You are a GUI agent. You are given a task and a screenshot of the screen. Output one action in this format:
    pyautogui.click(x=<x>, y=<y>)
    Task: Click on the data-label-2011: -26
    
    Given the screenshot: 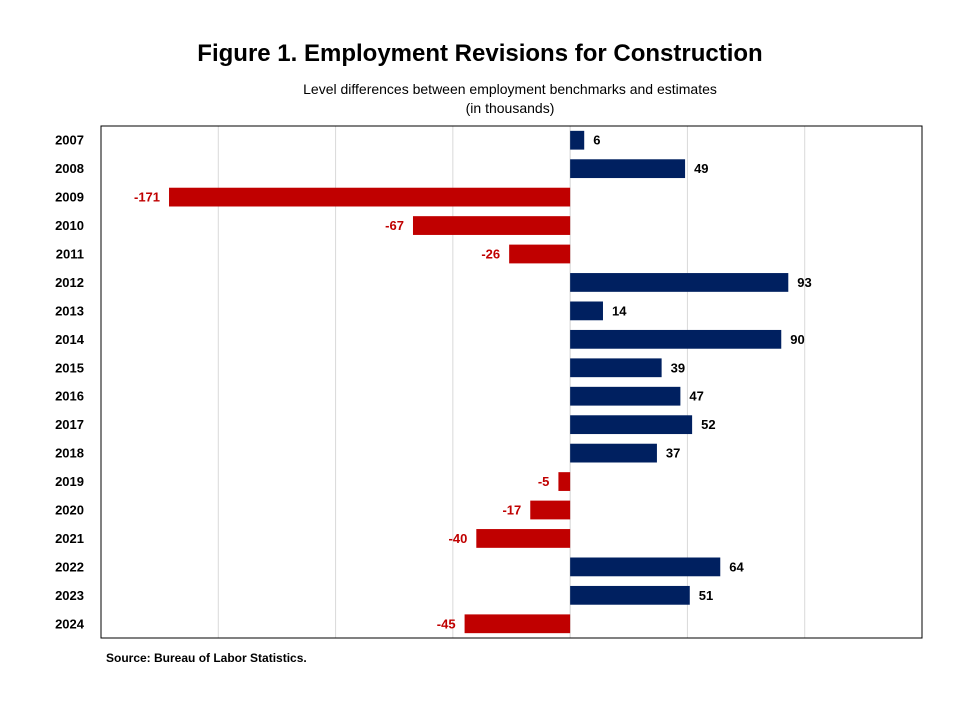 What is the action you would take?
    pyautogui.click(x=490, y=254)
    